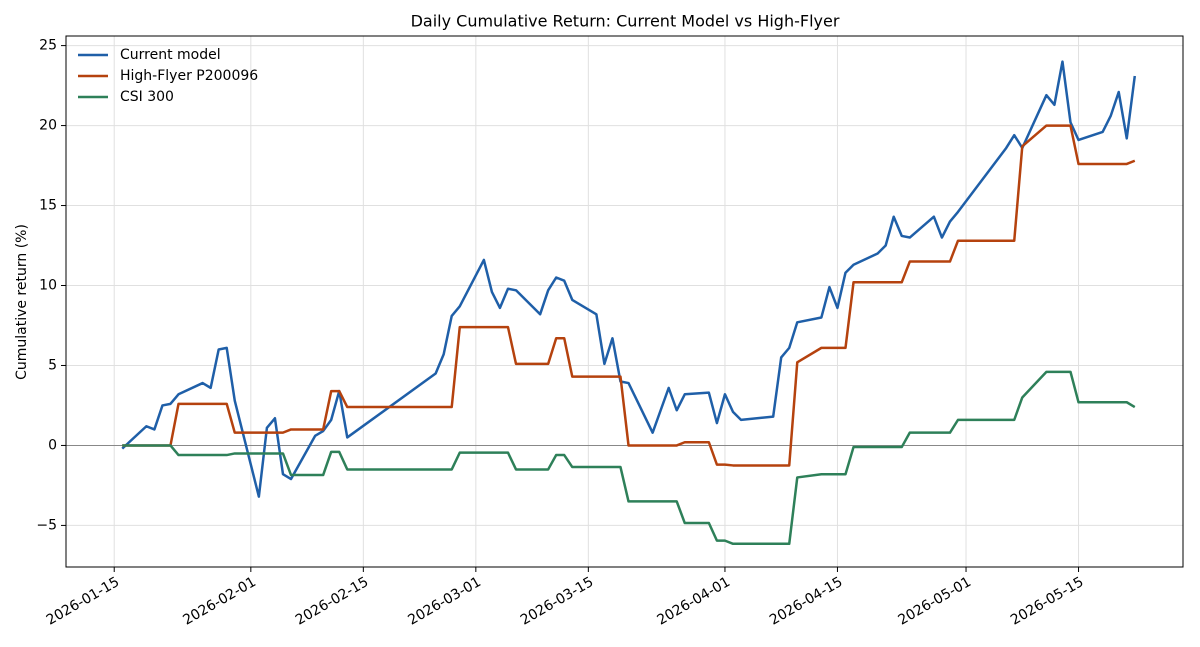  Describe the element at coordinates (147, 97) in the screenshot. I see `legend-label: CSI 300` at that location.